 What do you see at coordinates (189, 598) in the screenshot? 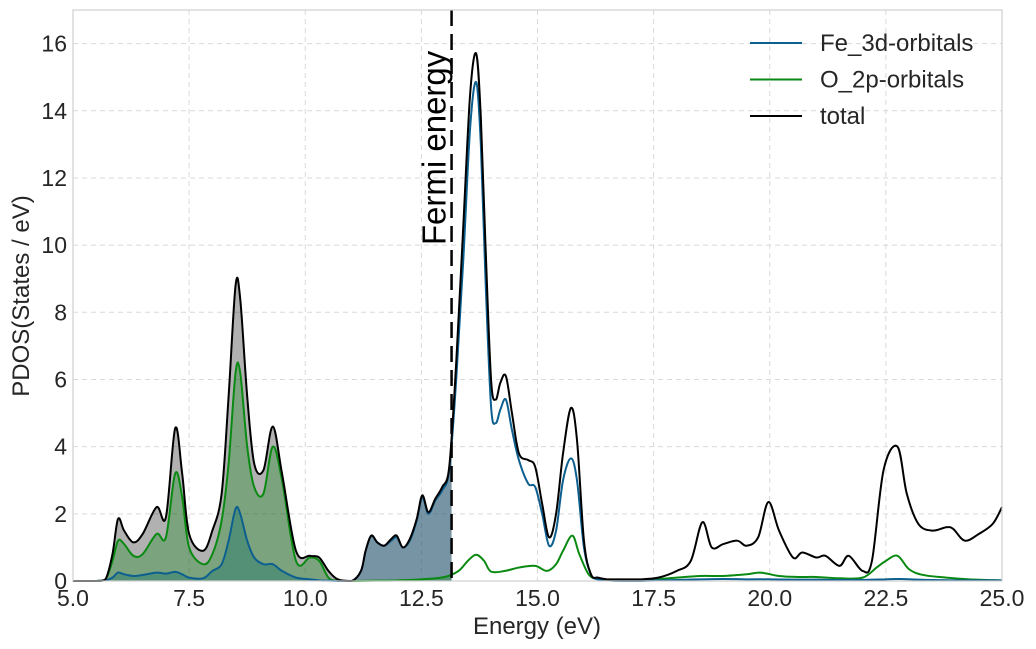
I see `x-tick-label: 7.5` at bounding box center [189, 598].